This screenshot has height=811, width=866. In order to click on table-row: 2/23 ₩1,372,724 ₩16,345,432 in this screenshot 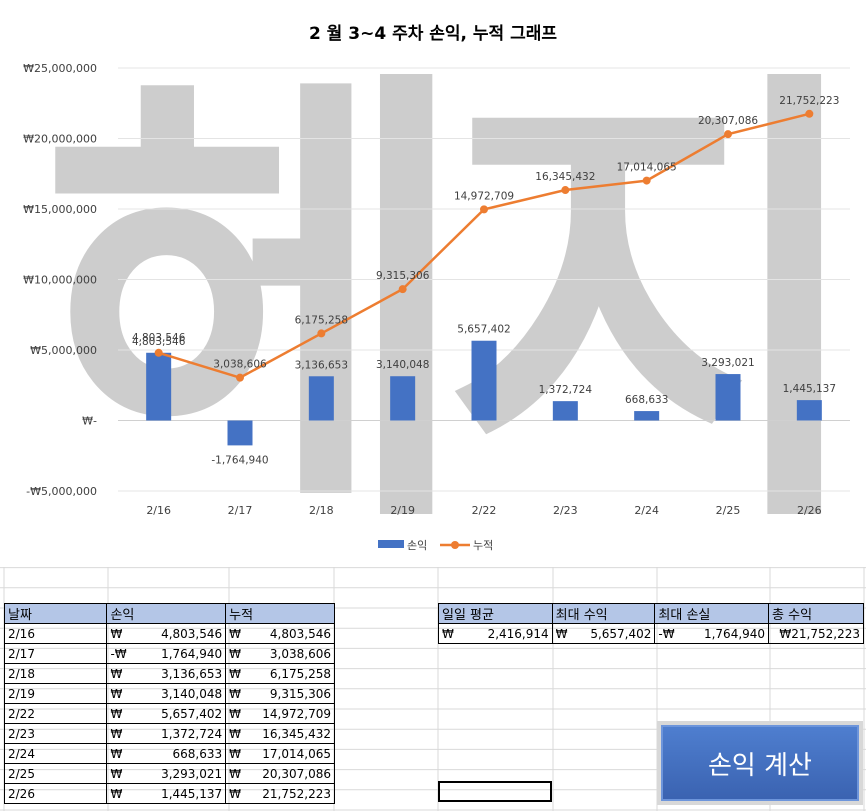, I will do `click(169, 733)`.